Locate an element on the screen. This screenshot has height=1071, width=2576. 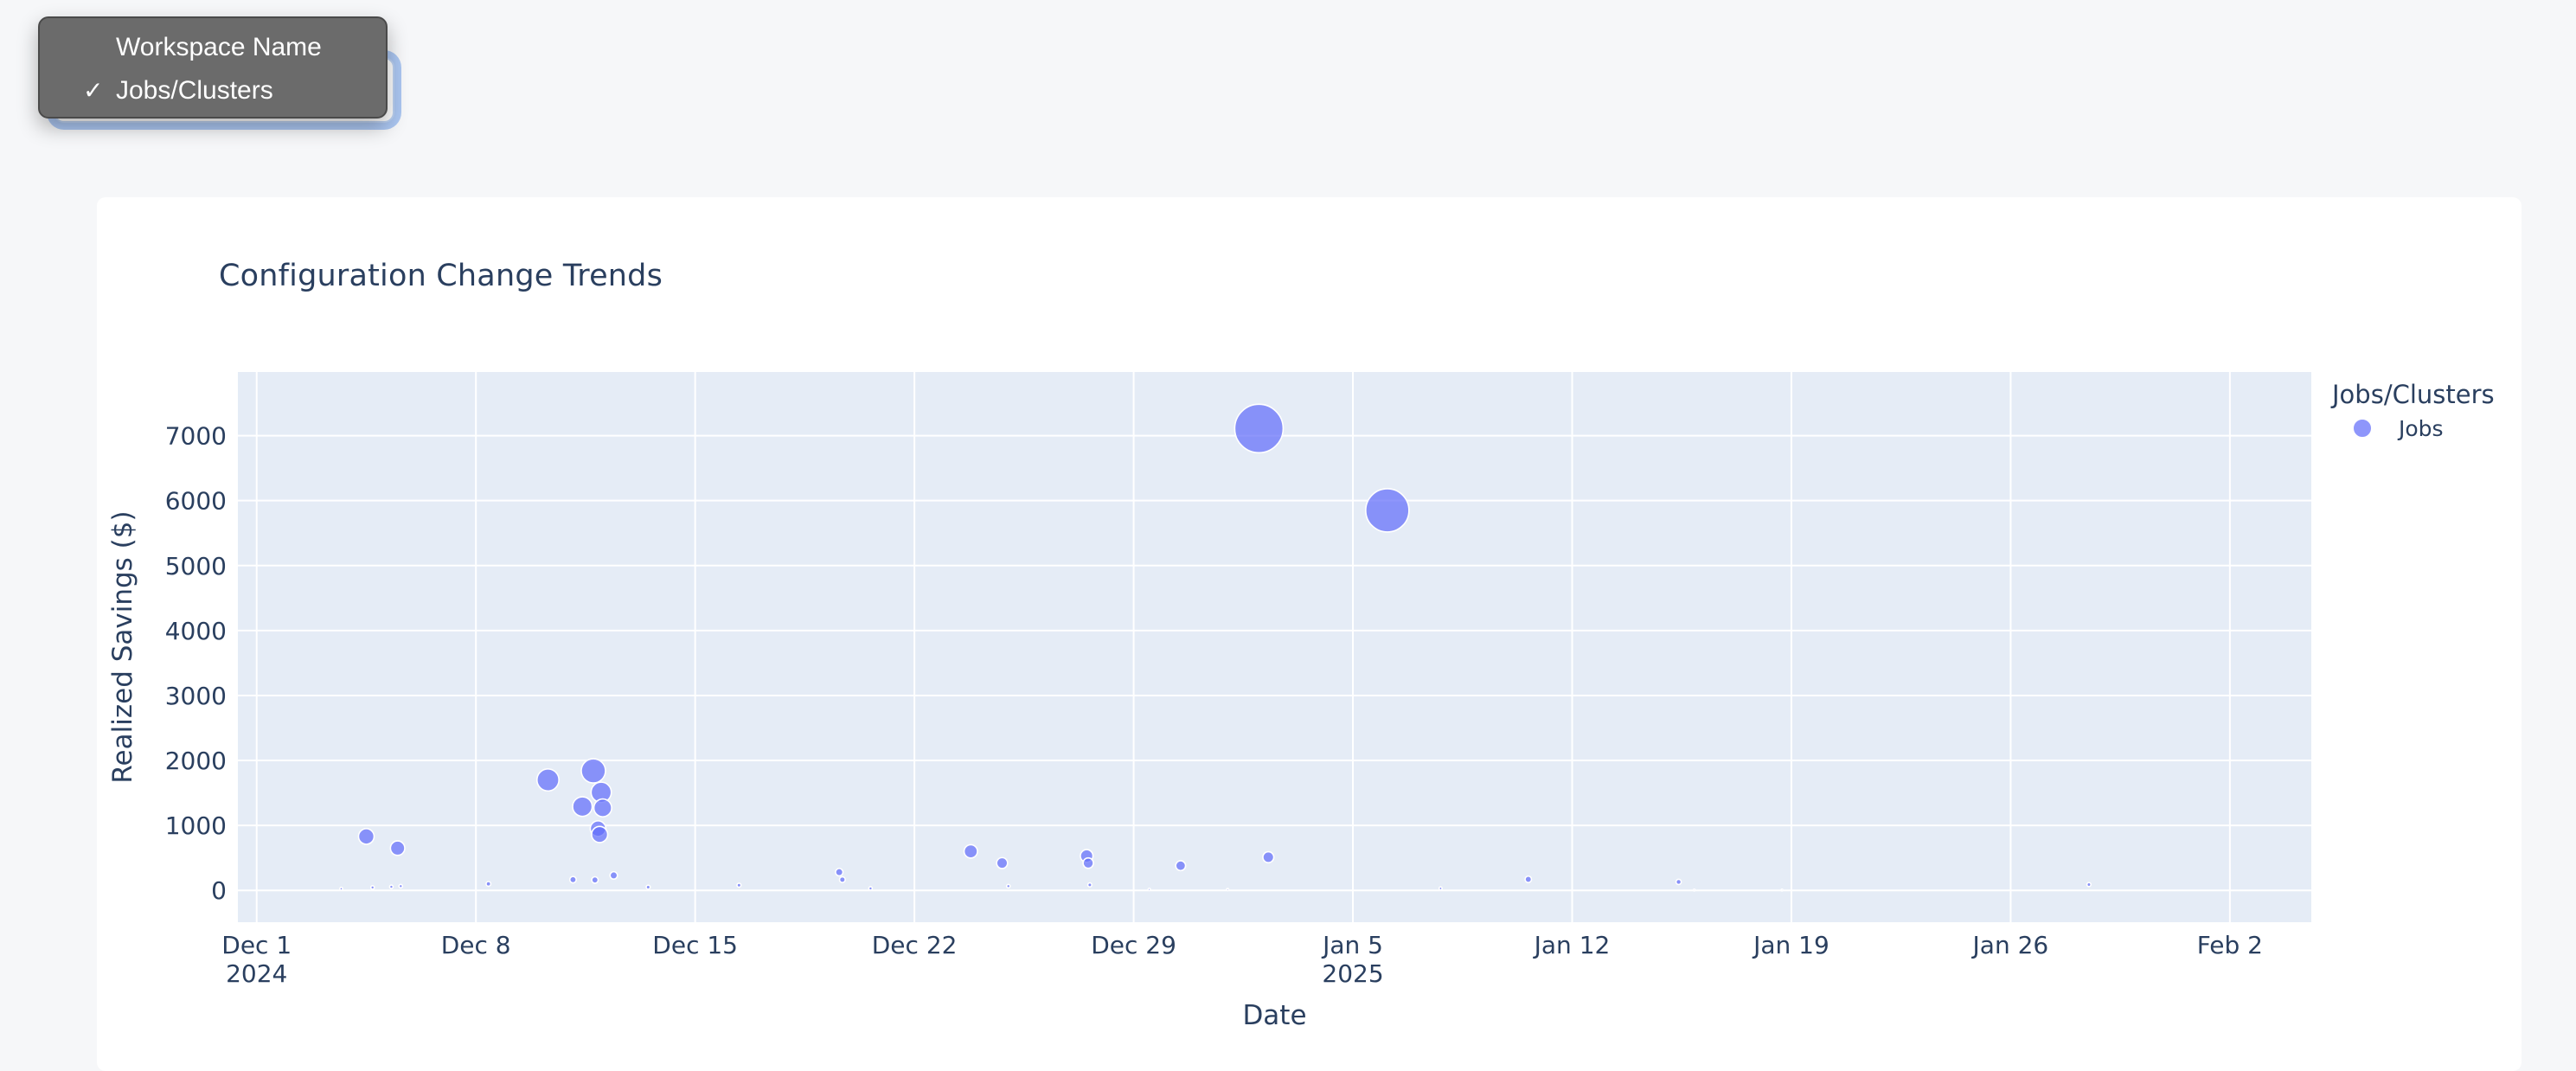
menu-item-label: Workspace Name is located at coordinates (219, 47).